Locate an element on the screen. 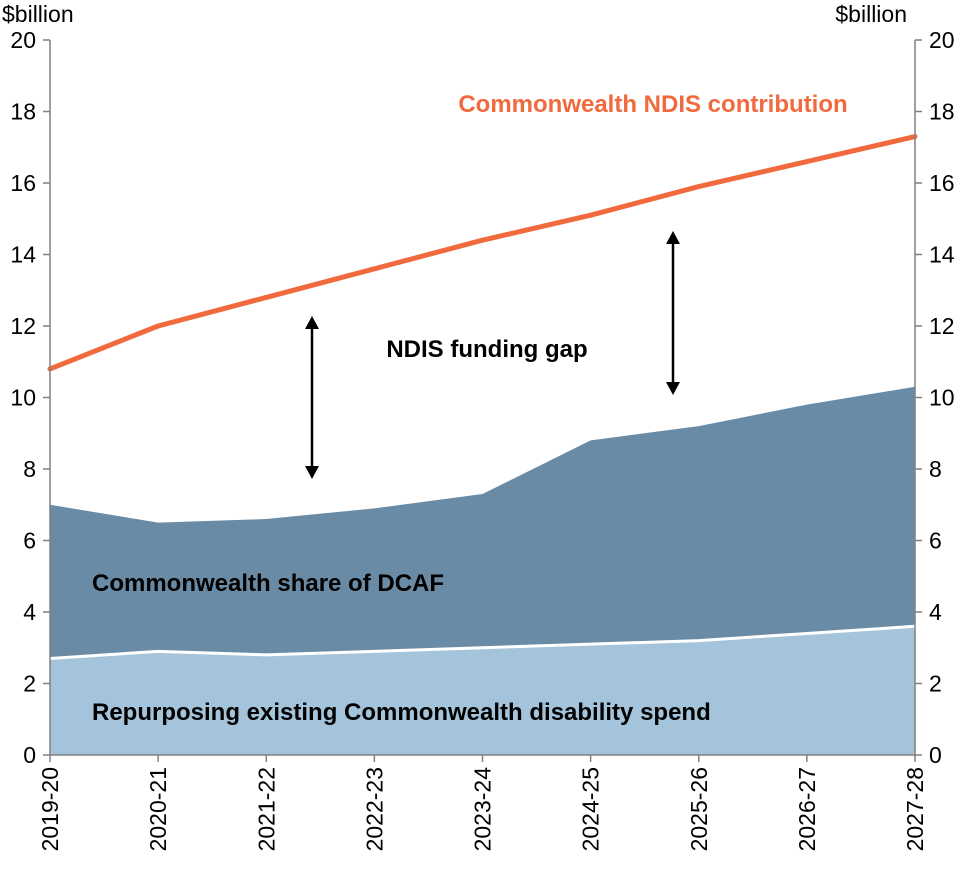  y-tick-label-left: 8 is located at coordinates (29, 469).